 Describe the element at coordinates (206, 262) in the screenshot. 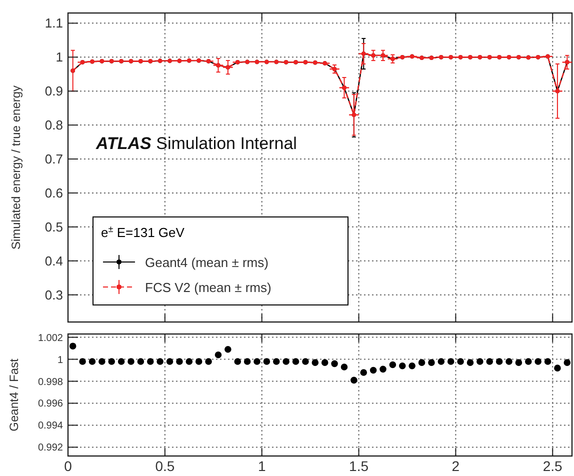

I see `legend-label: Geant4 (mean ± rms)` at that location.